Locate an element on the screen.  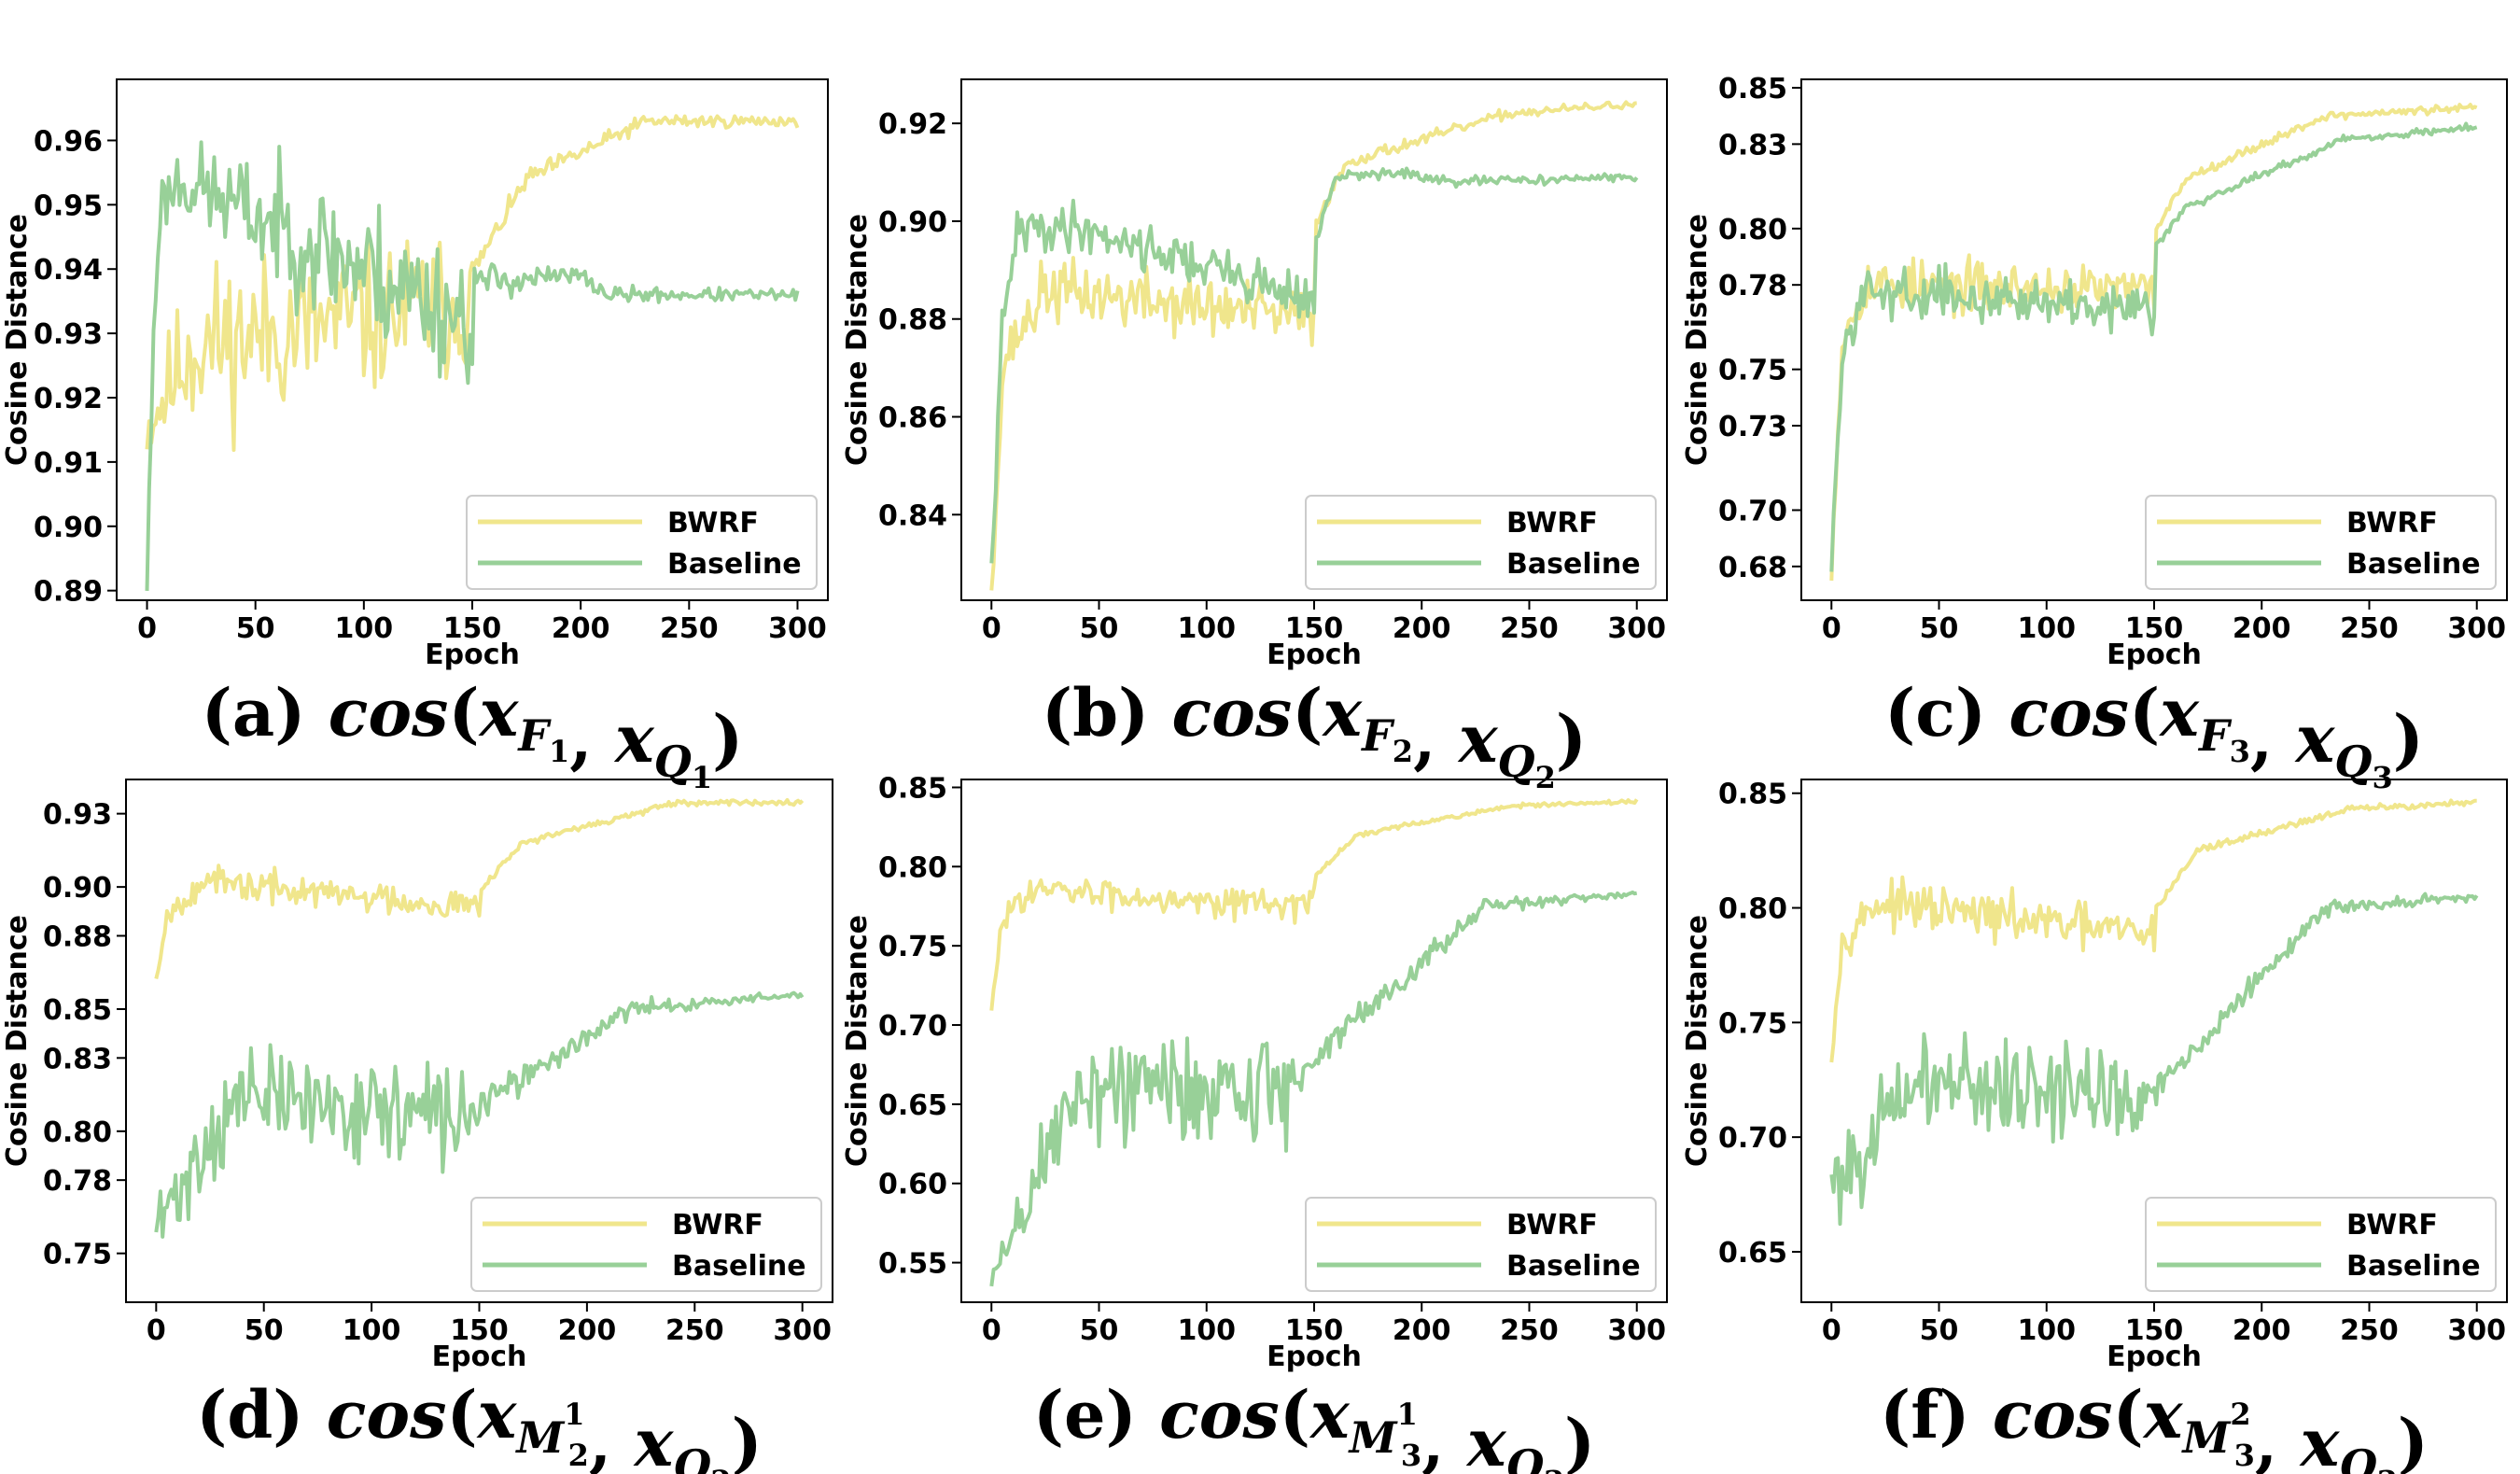
y-tick-label: 0.86 is located at coordinates (912, 418).